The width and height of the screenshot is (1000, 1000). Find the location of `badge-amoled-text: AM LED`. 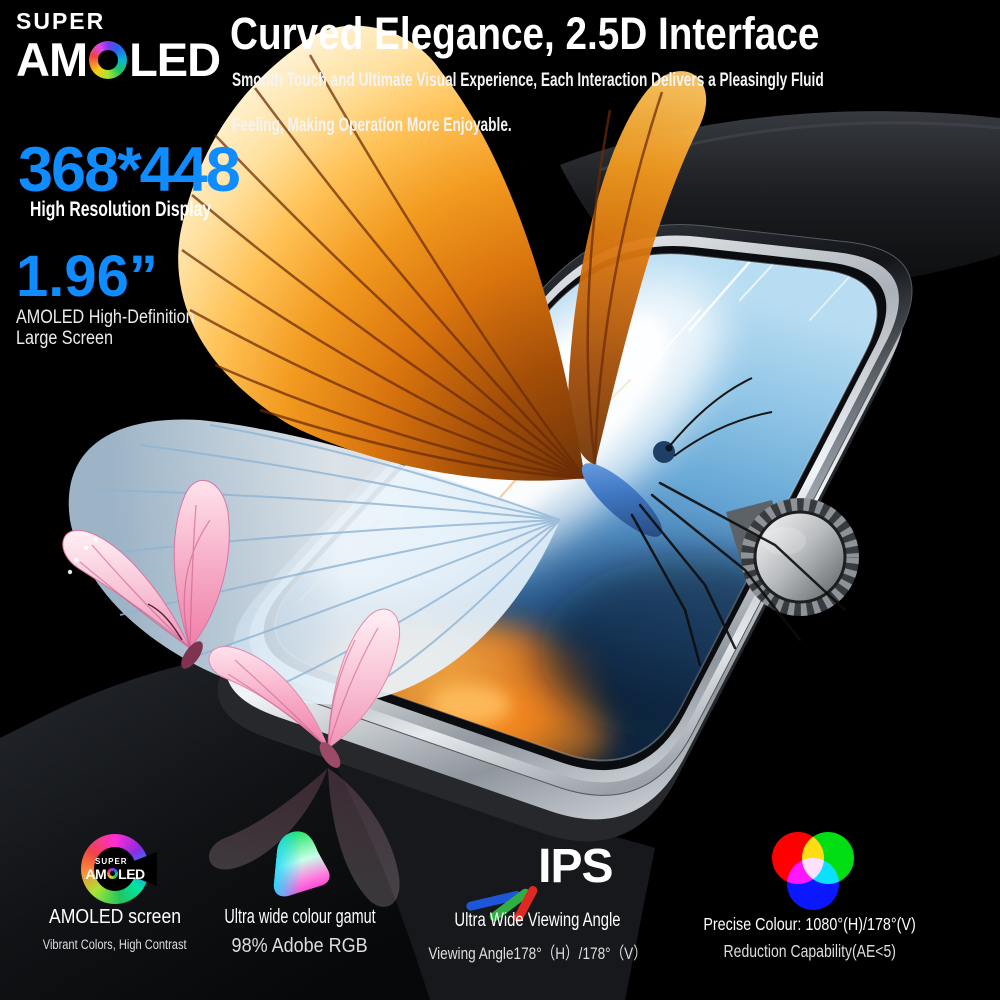

badge-amoled-text: AM LED is located at coordinates (118, 59).